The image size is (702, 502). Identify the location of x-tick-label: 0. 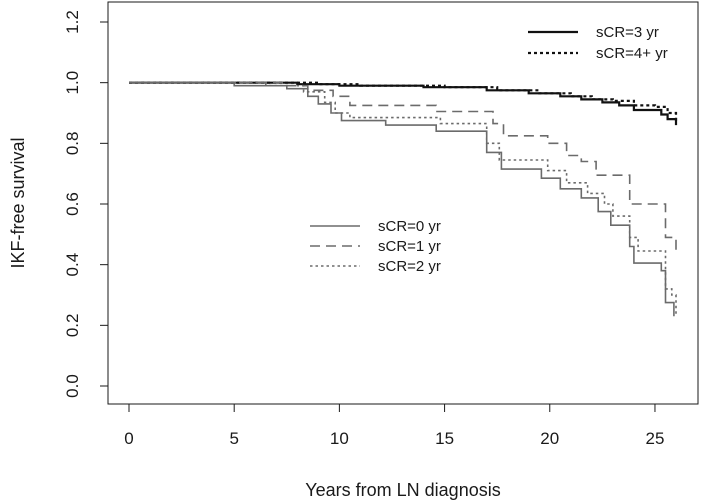
(128, 438).